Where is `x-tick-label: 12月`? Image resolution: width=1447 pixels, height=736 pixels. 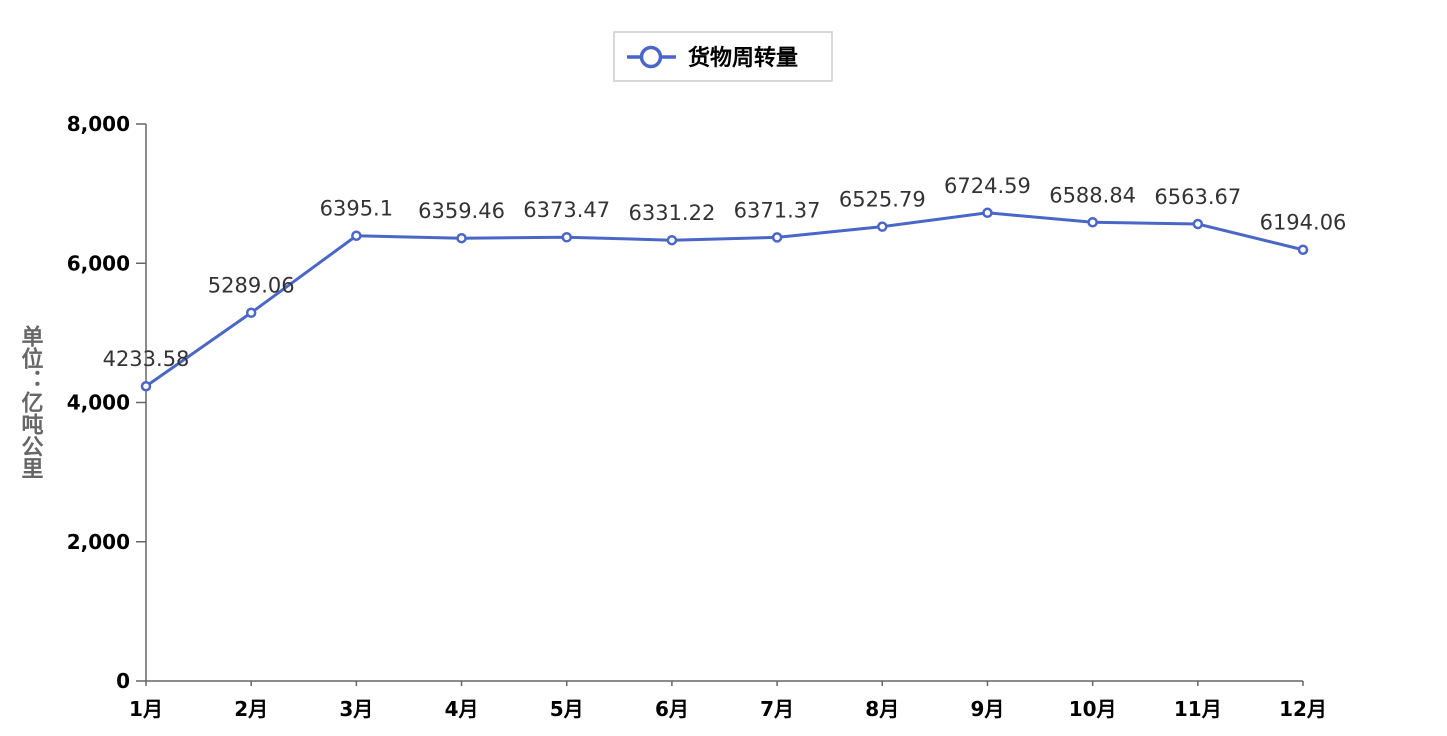 x-tick-label: 12月 is located at coordinates (1303, 709).